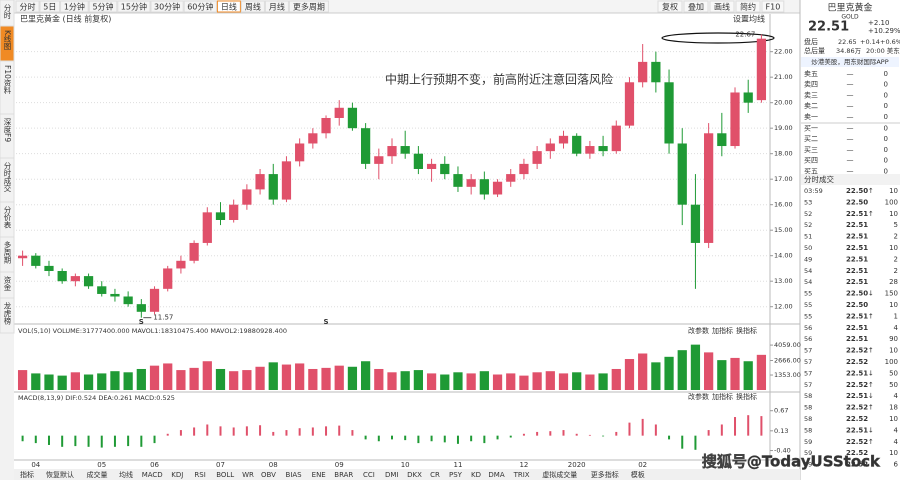 The image size is (900, 480). Describe the element at coordinates (7, 130) in the screenshot. I see `sidebar-label: 深度F9` at that location.